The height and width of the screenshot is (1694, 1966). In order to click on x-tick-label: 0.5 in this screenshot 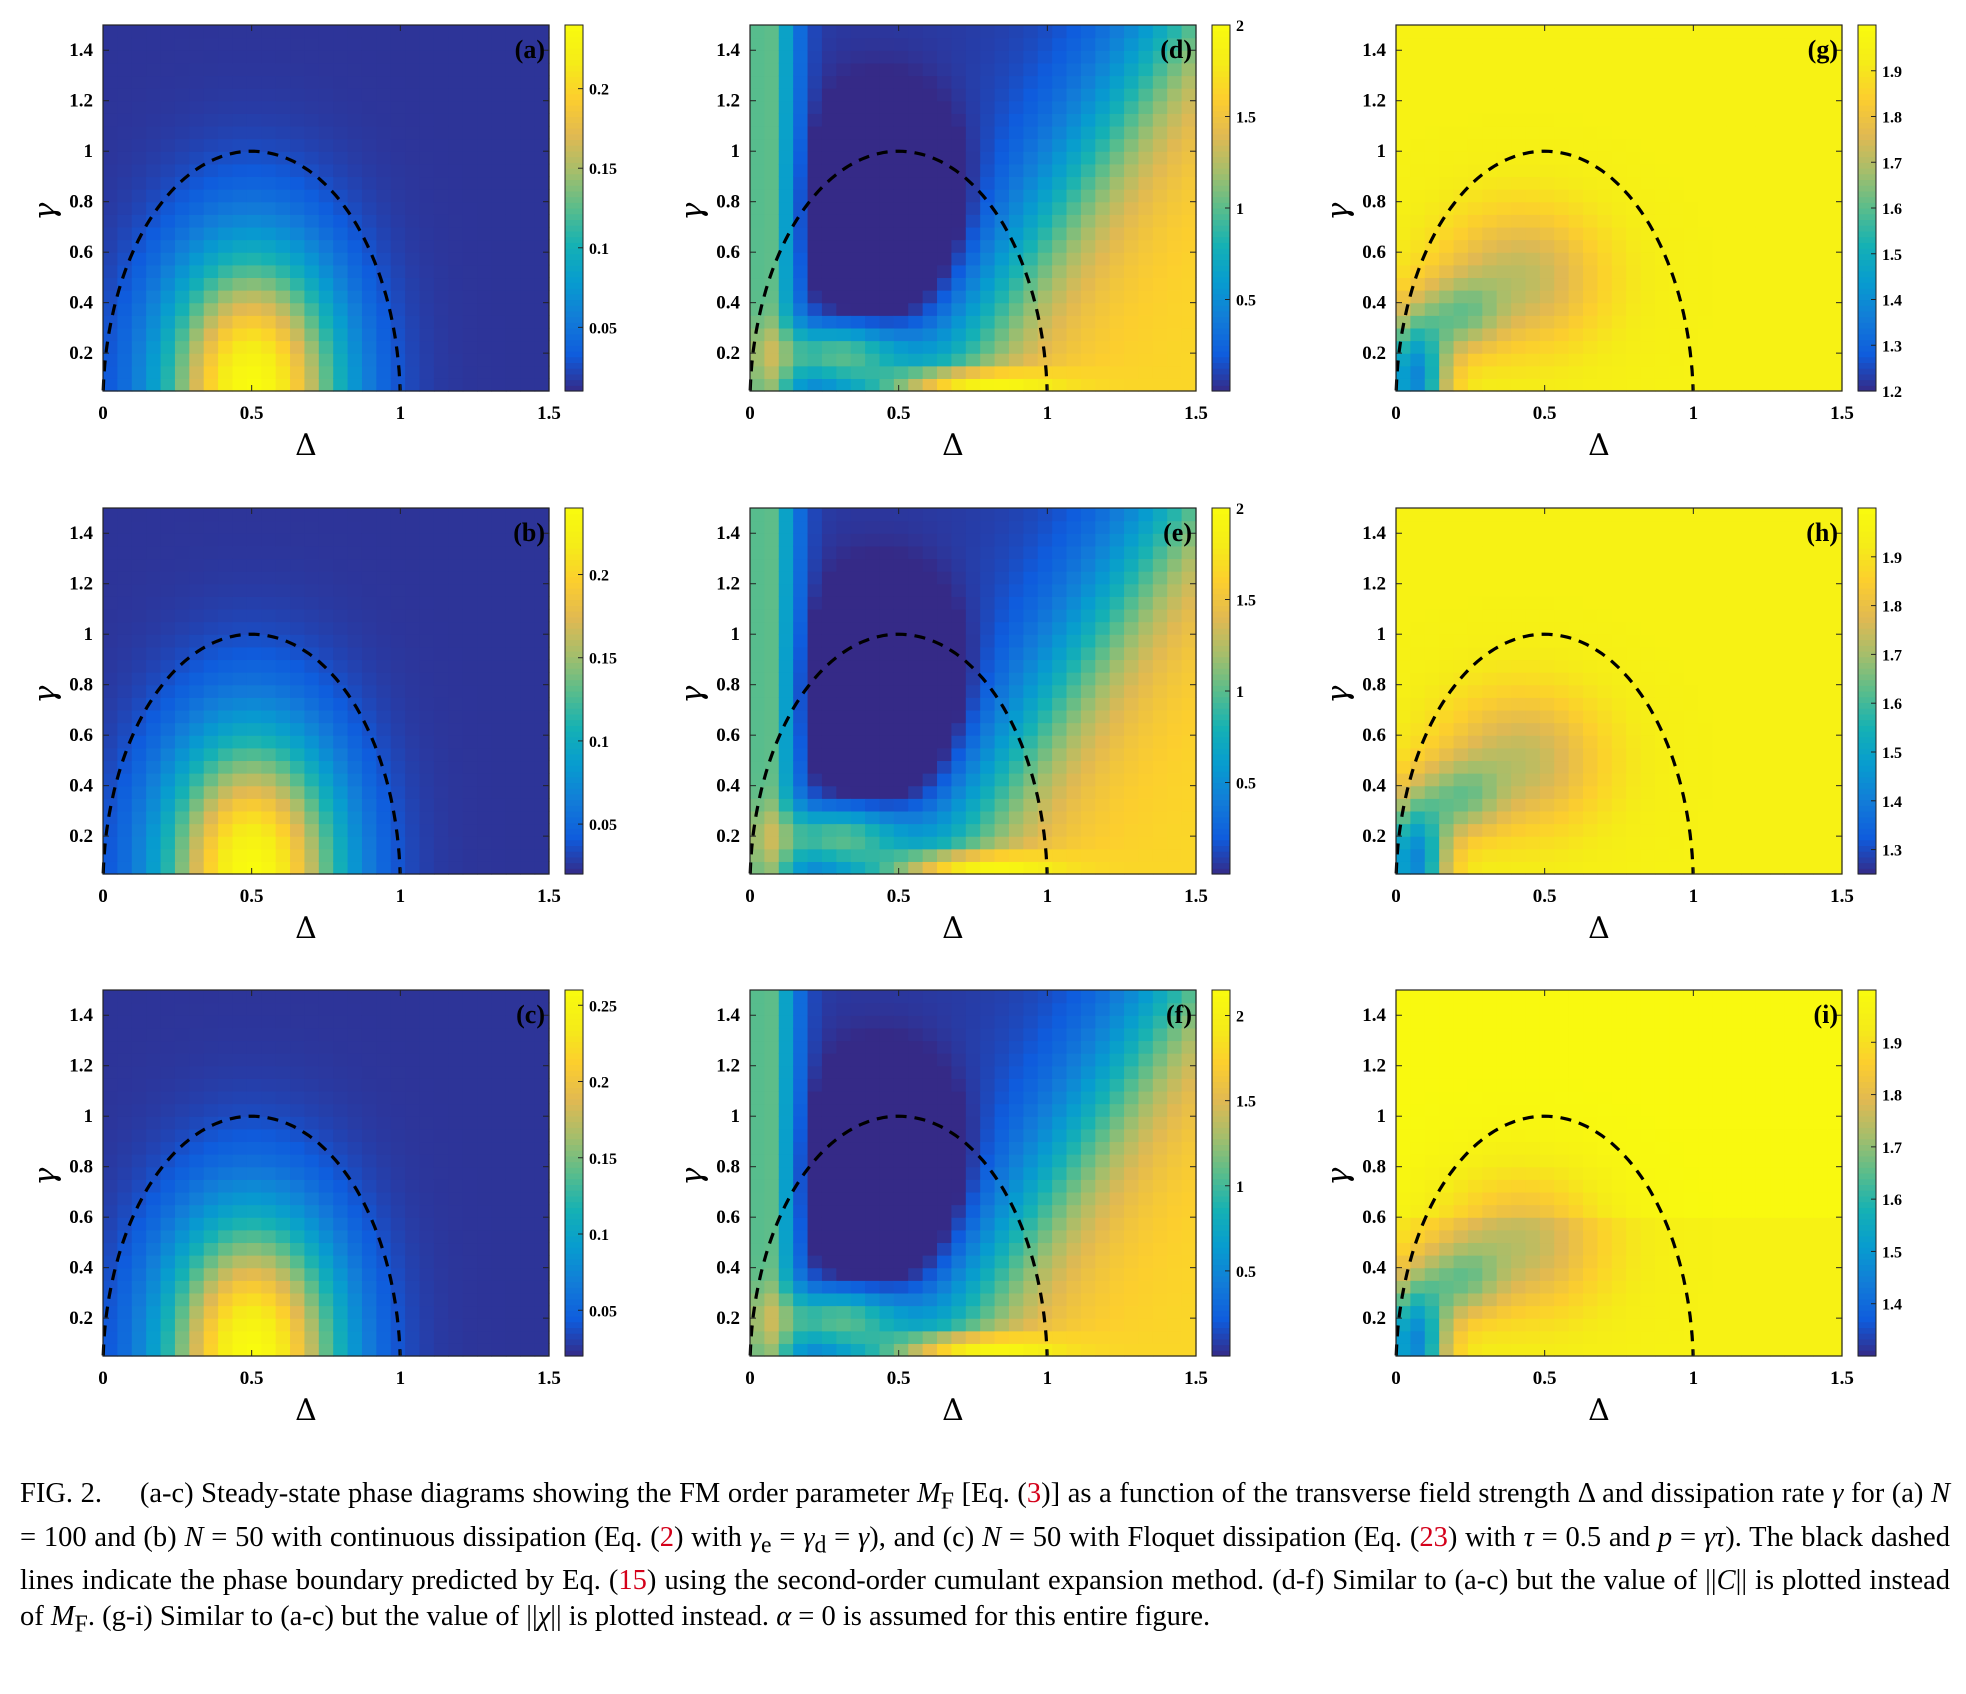, I will do `click(252, 413)`.